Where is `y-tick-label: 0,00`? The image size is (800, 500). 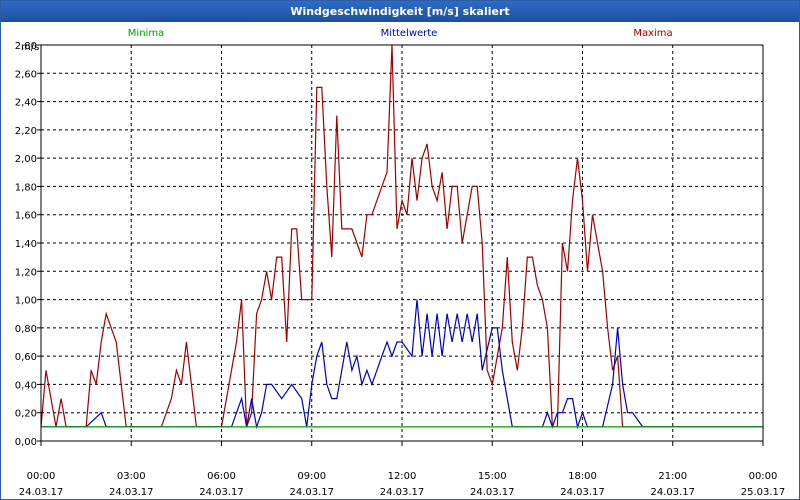
y-tick-label: 0,00 is located at coordinates (26, 442).